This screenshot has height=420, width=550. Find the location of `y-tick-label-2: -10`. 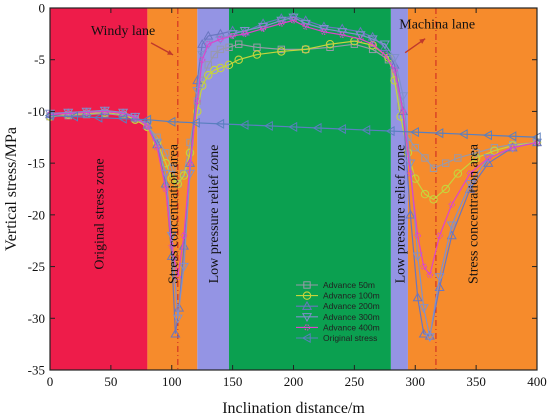

y-tick-label-2: -10 is located at coordinates (36, 111).